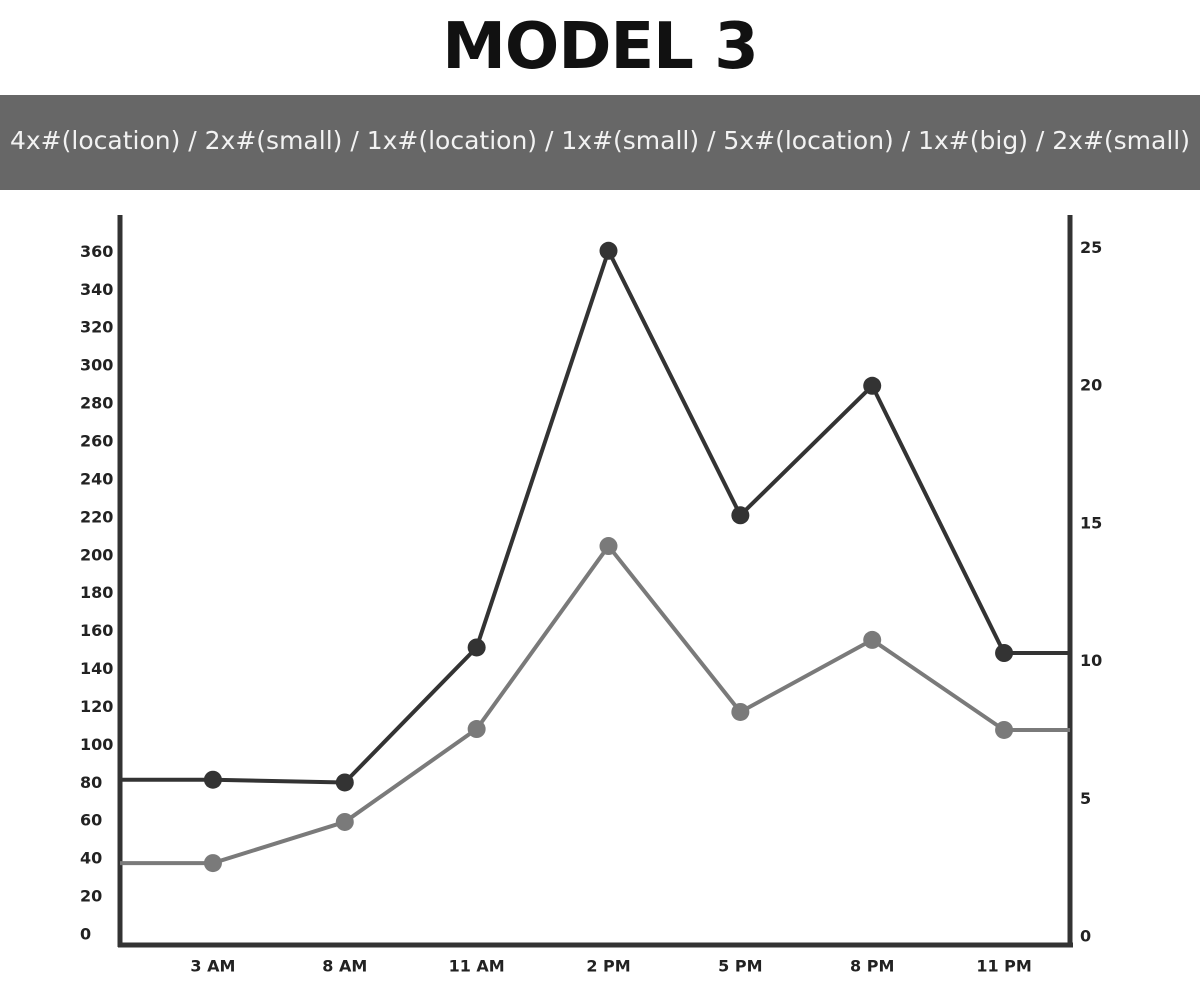 The image size is (1200, 1000). Describe the element at coordinates (91, 782) in the screenshot. I see `y-tick-label: 80` at that location.